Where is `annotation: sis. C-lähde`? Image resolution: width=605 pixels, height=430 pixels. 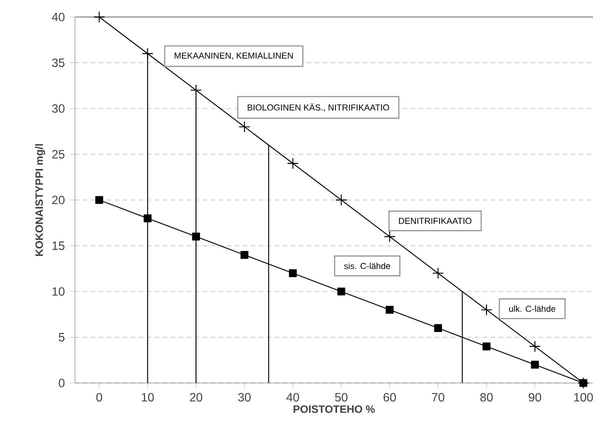
annotation: sis. C-lähde is located at coordinates (367, 266).